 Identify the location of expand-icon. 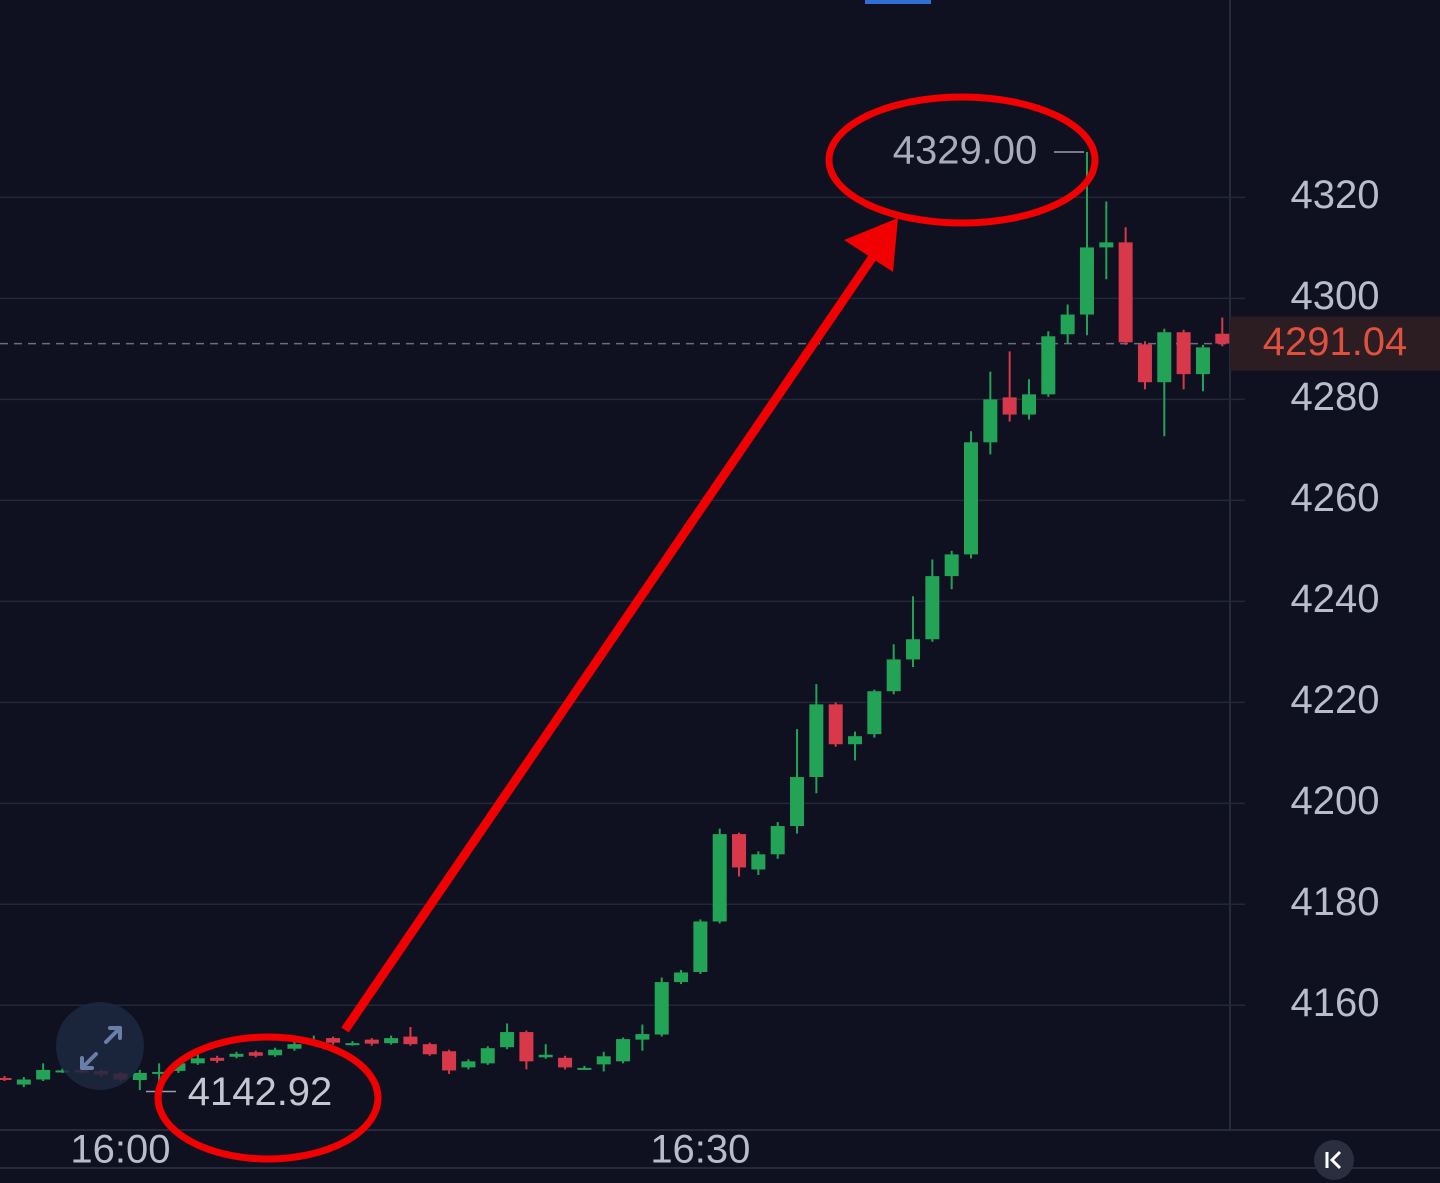
(101, 1048).